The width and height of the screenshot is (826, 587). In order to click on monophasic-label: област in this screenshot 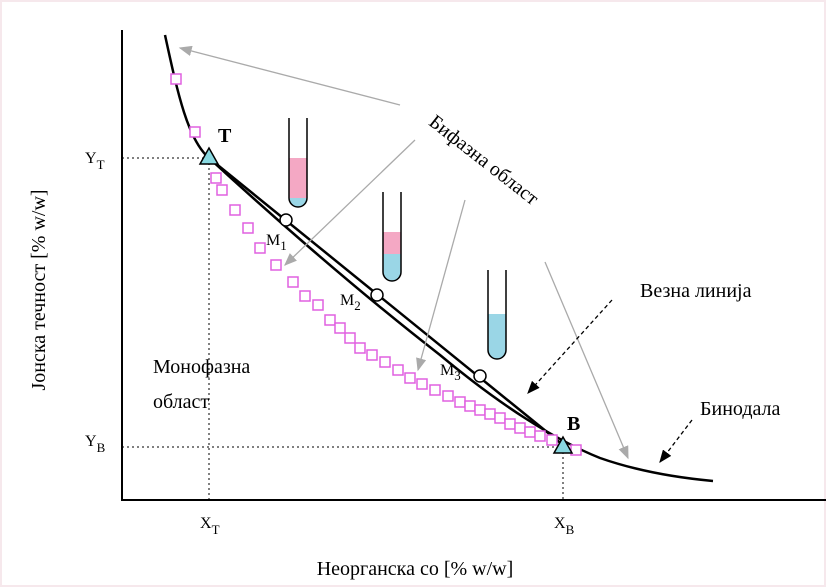, I will do `click(181, 402)`.